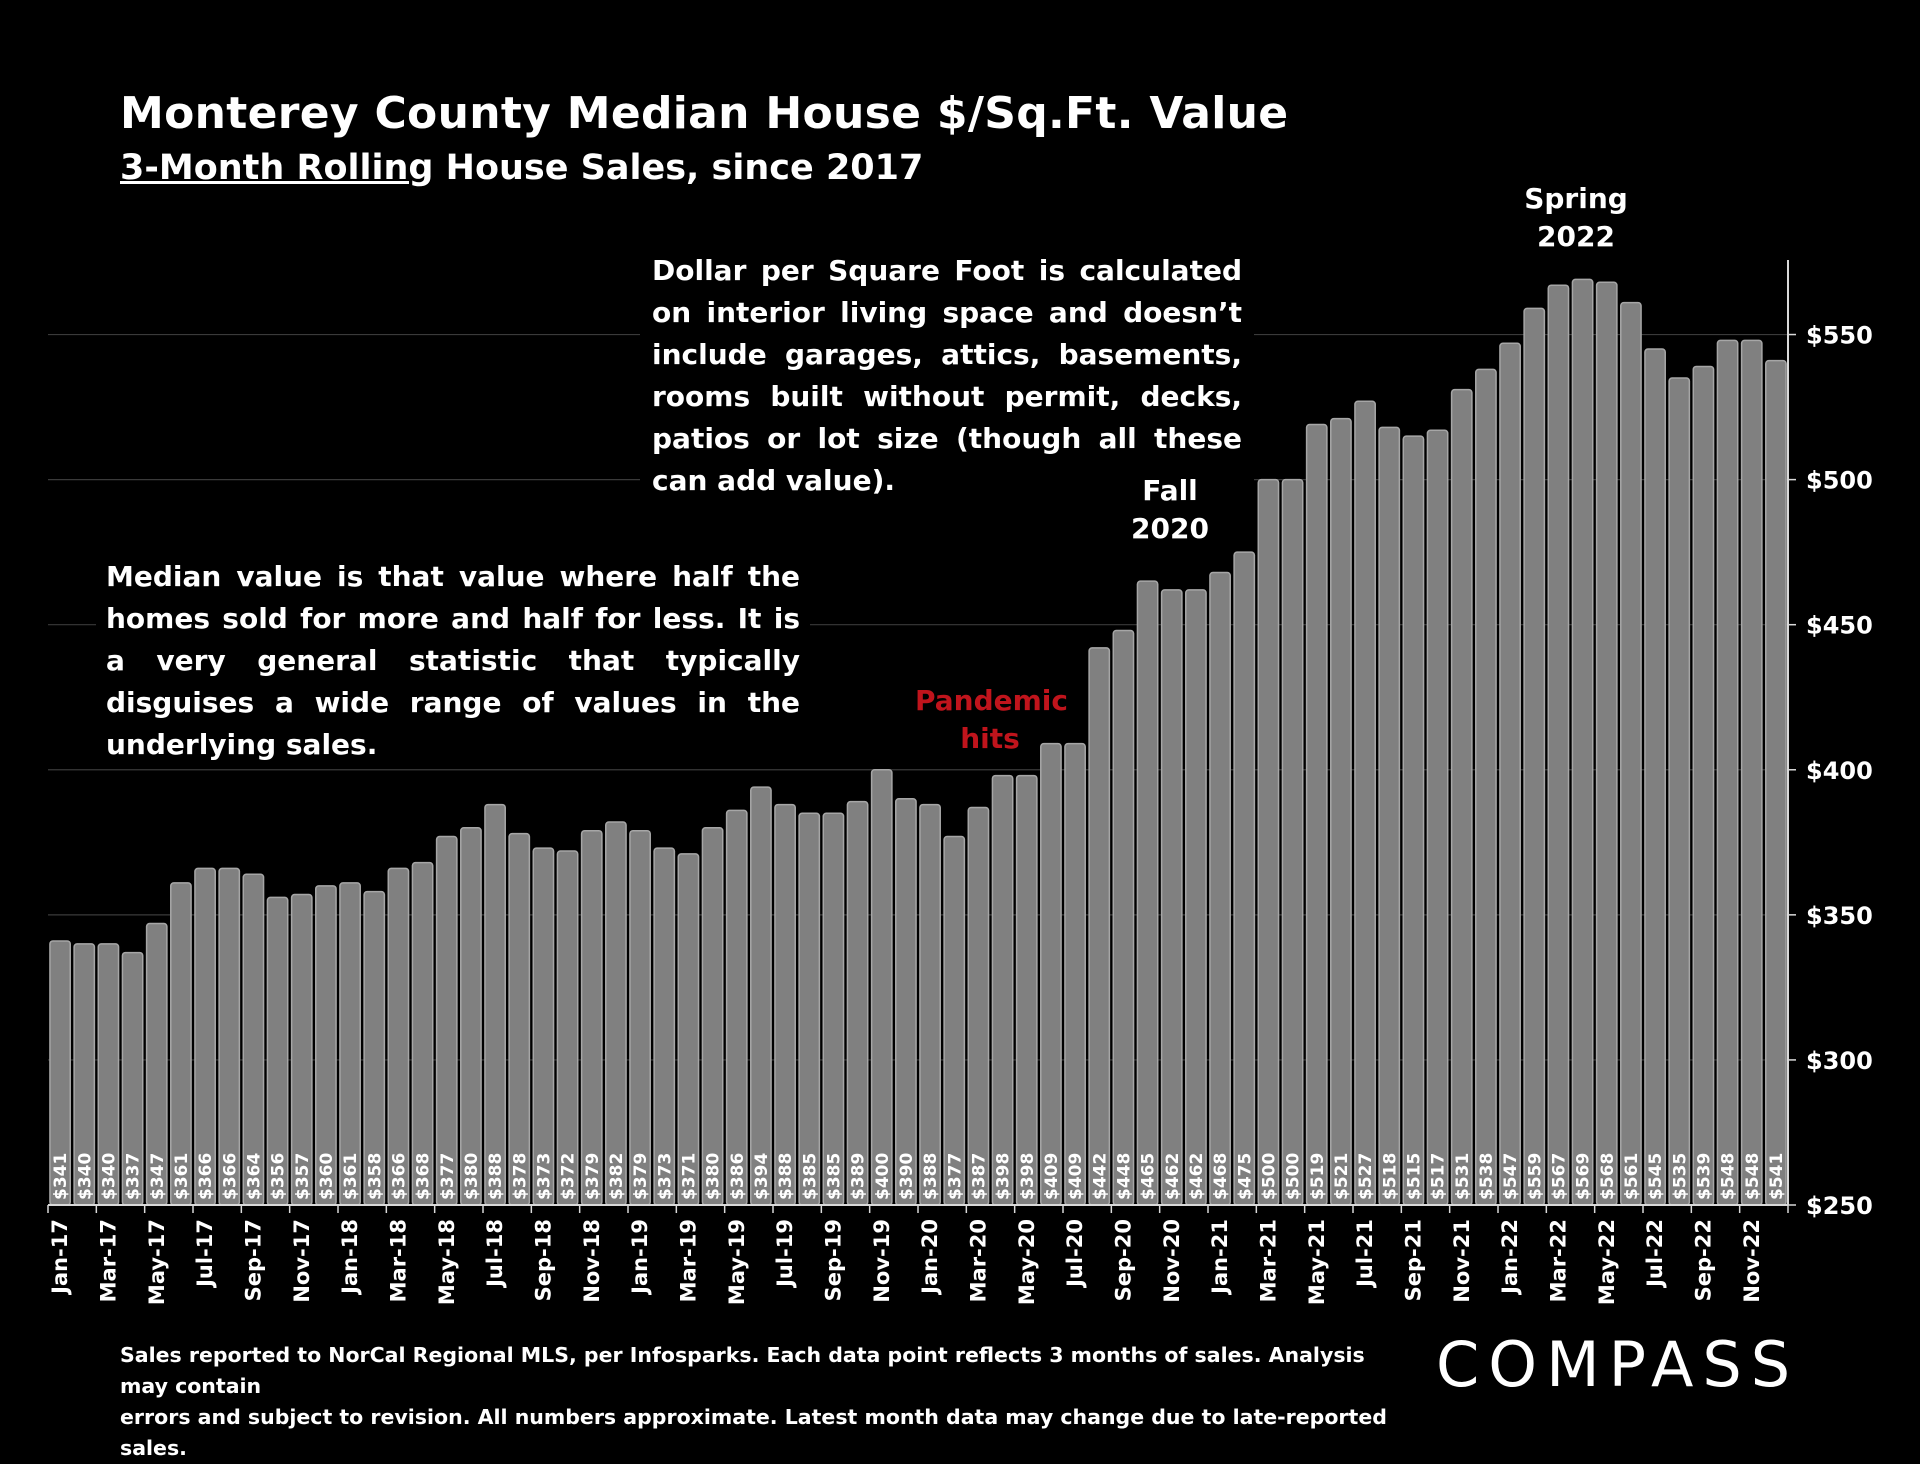  What do you see at coordinates (1608, 1176) in the screenshot?
I see `bar-value-label: $568` at bounding box center [1608, 1176].